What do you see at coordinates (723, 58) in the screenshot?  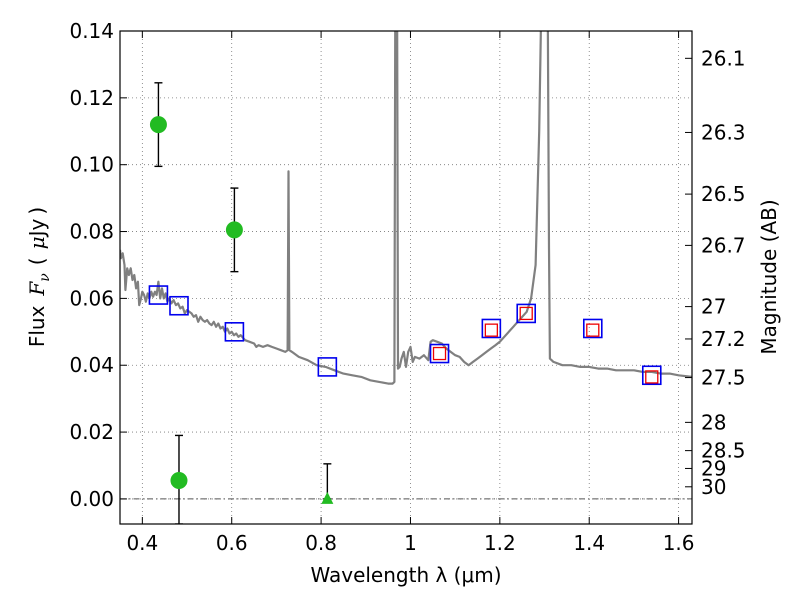 I see `magnitude-tick-label: 26.1` at bounding box center [723, 58].